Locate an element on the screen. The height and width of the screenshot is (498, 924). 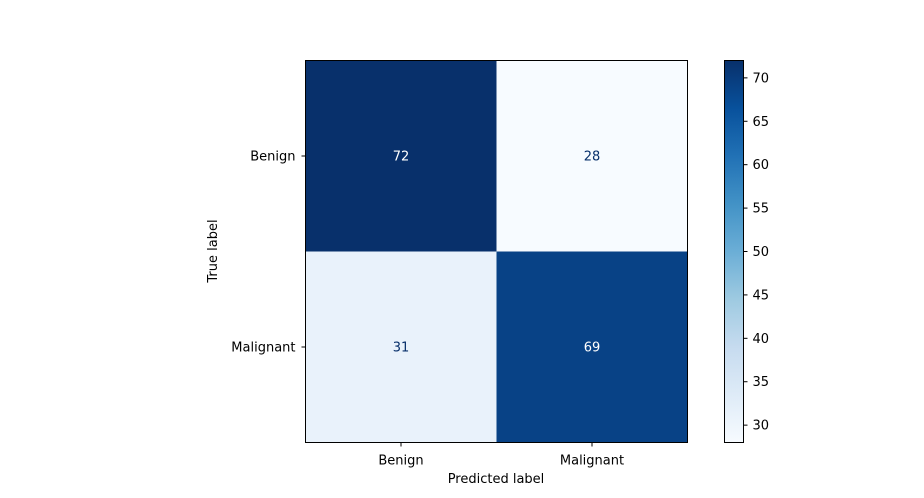
colorbar-tick-label: 45 is located at coordinates (761, 295).